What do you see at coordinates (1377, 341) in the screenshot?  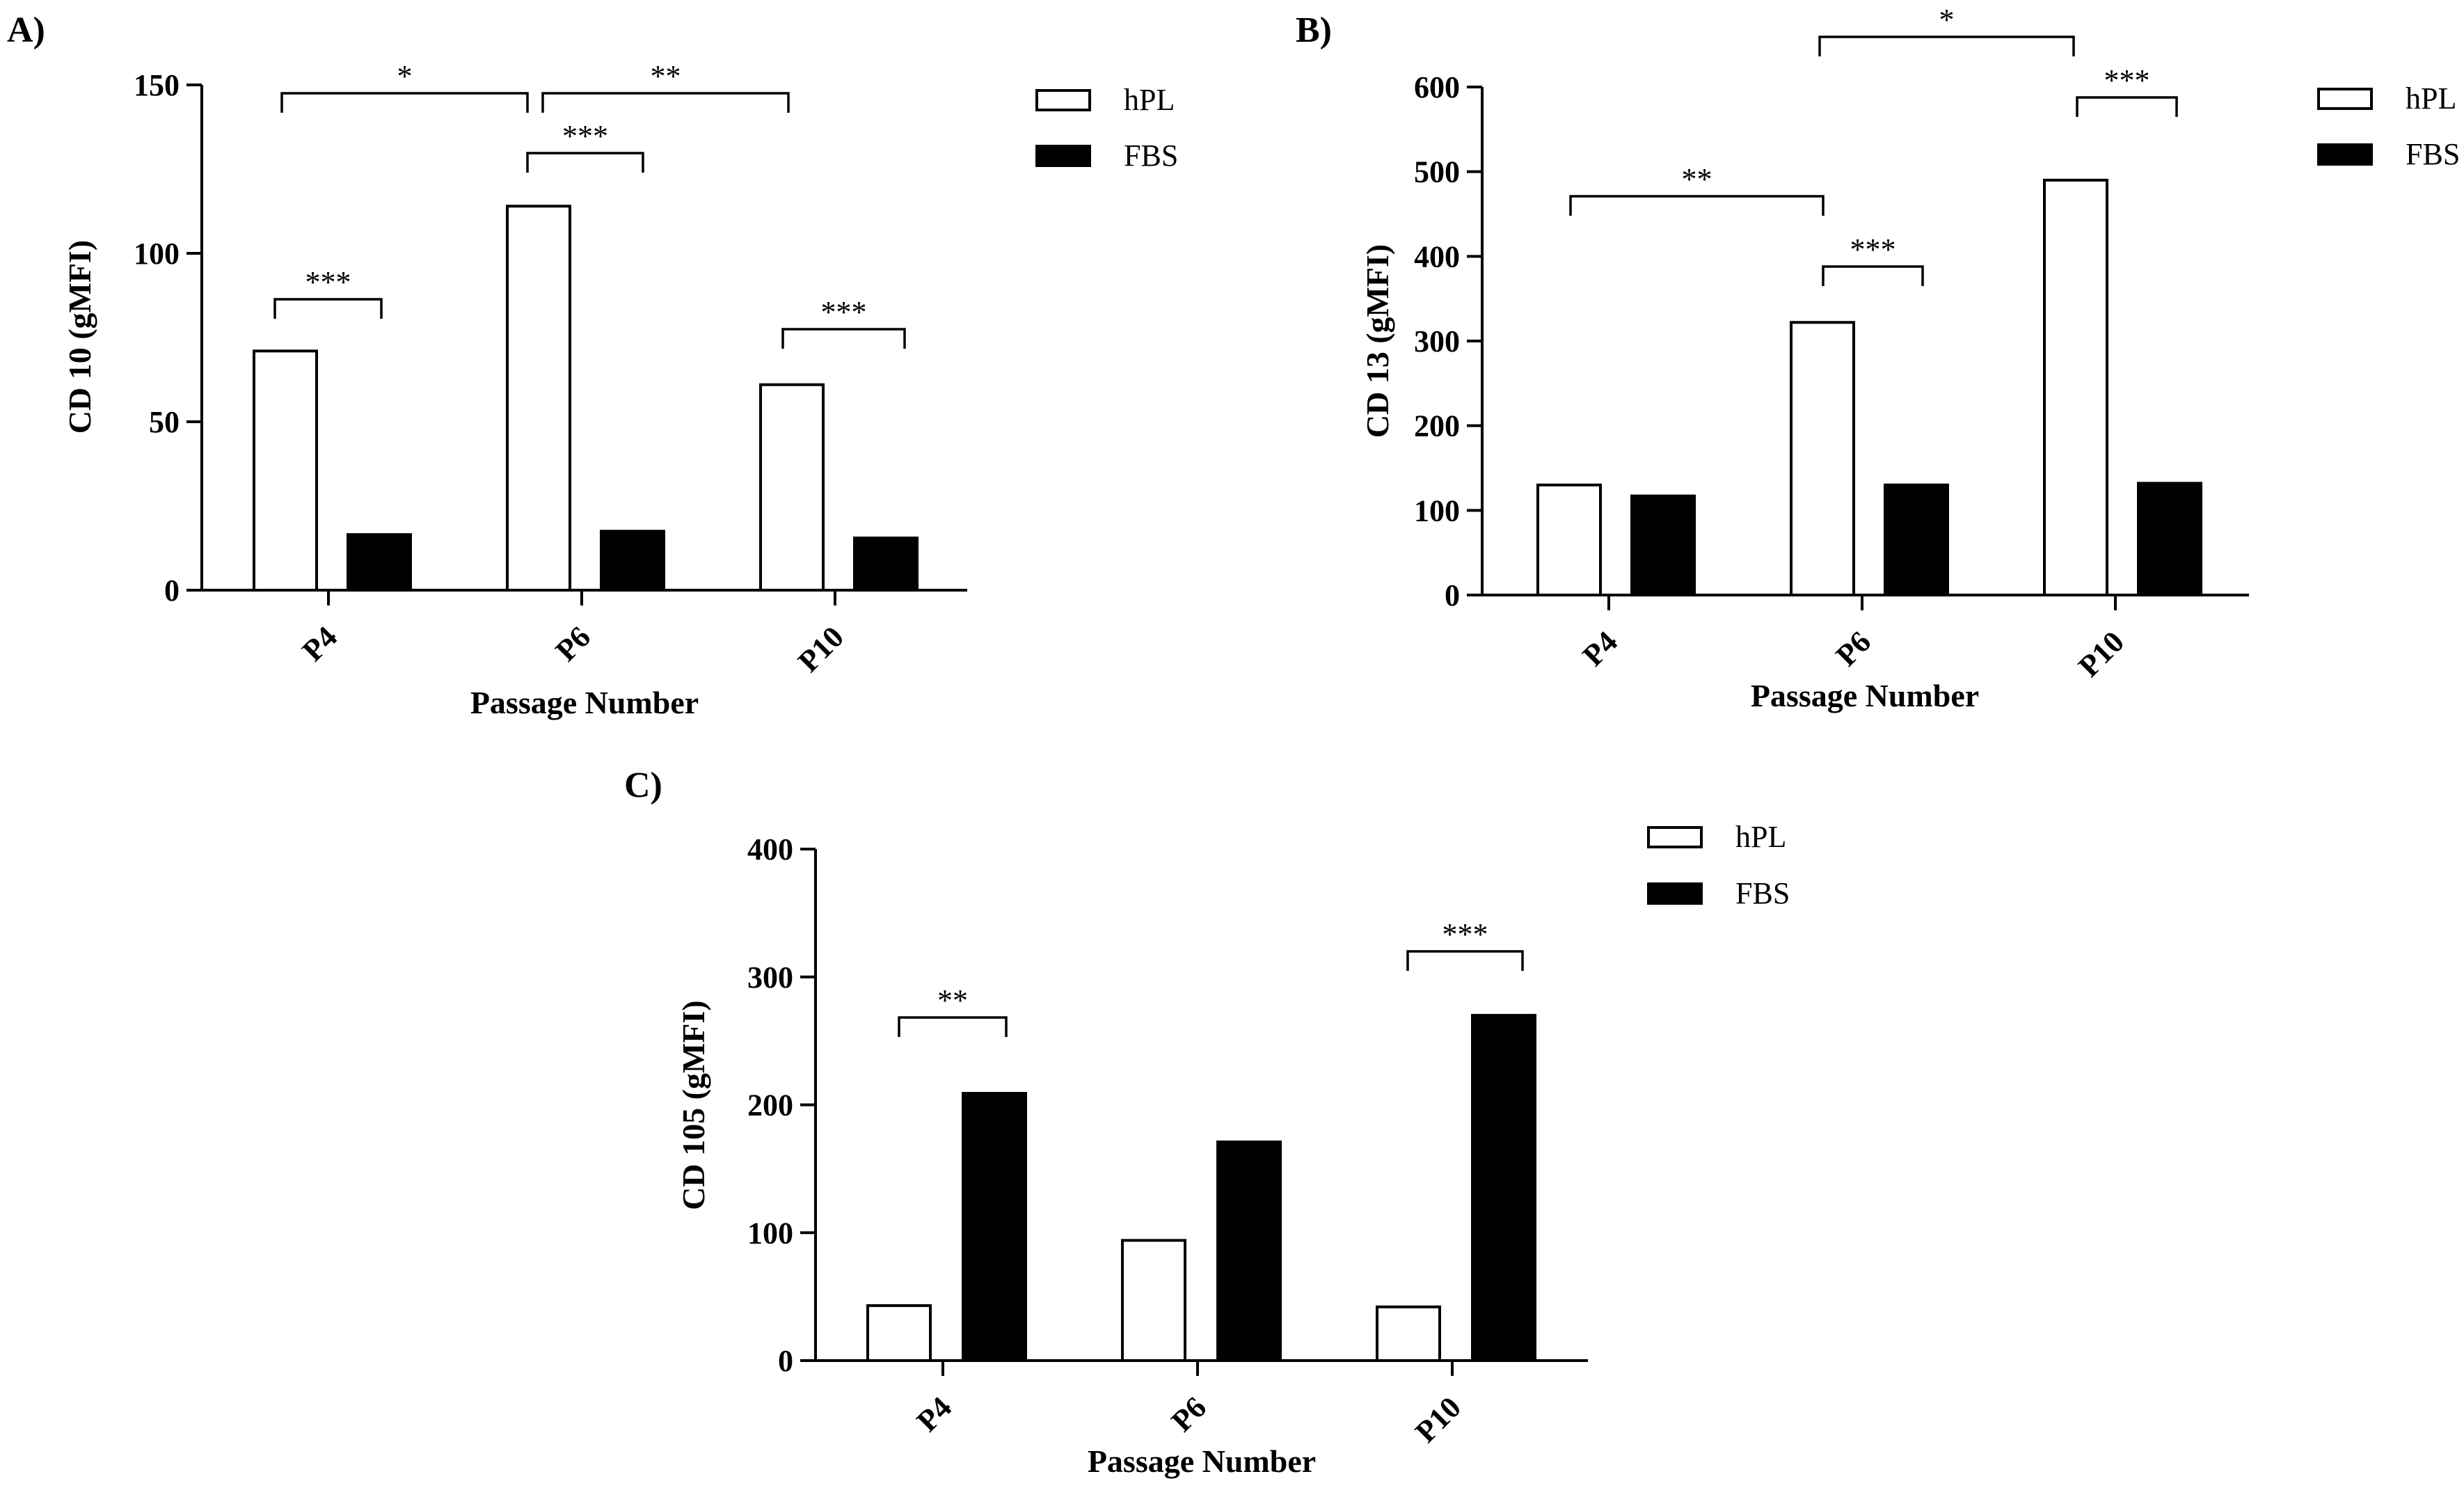 I see `y-axis-title: CD 13 (gMFI)` at bounding box center [1377, 341].